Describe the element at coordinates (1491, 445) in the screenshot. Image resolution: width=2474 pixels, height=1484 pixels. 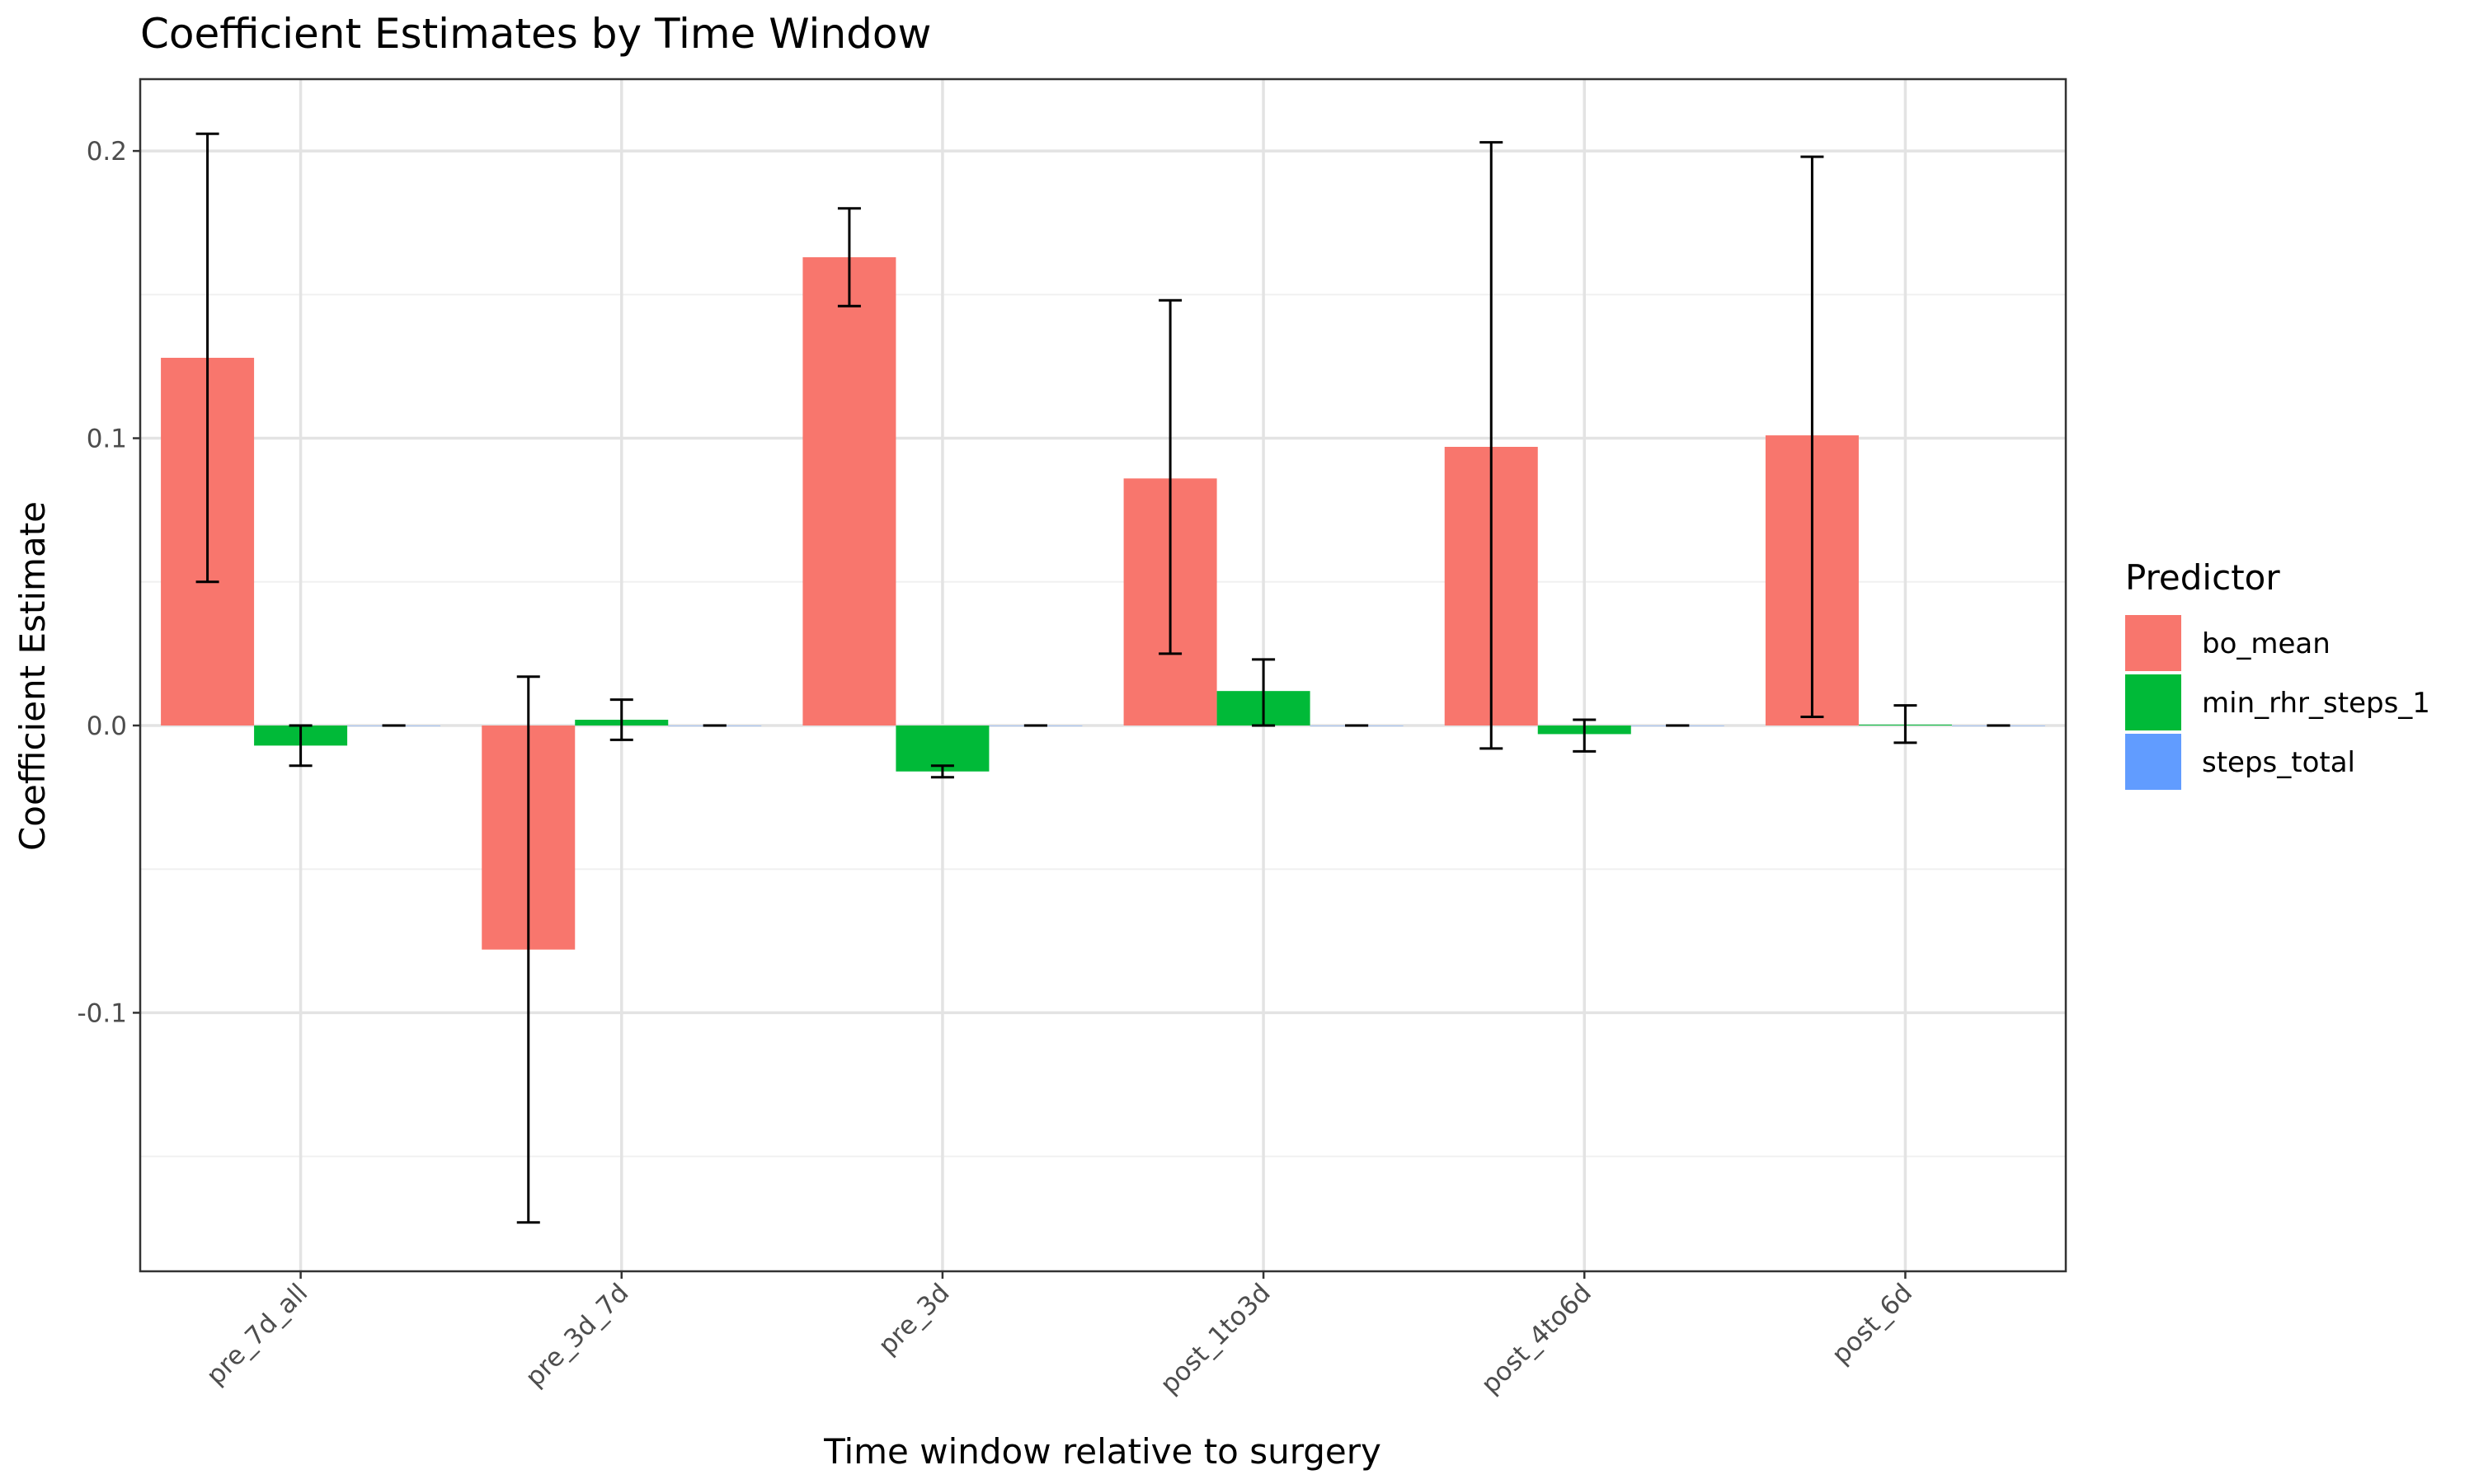
I see `errorbar-bo_mean-post_4to6d` at that location.